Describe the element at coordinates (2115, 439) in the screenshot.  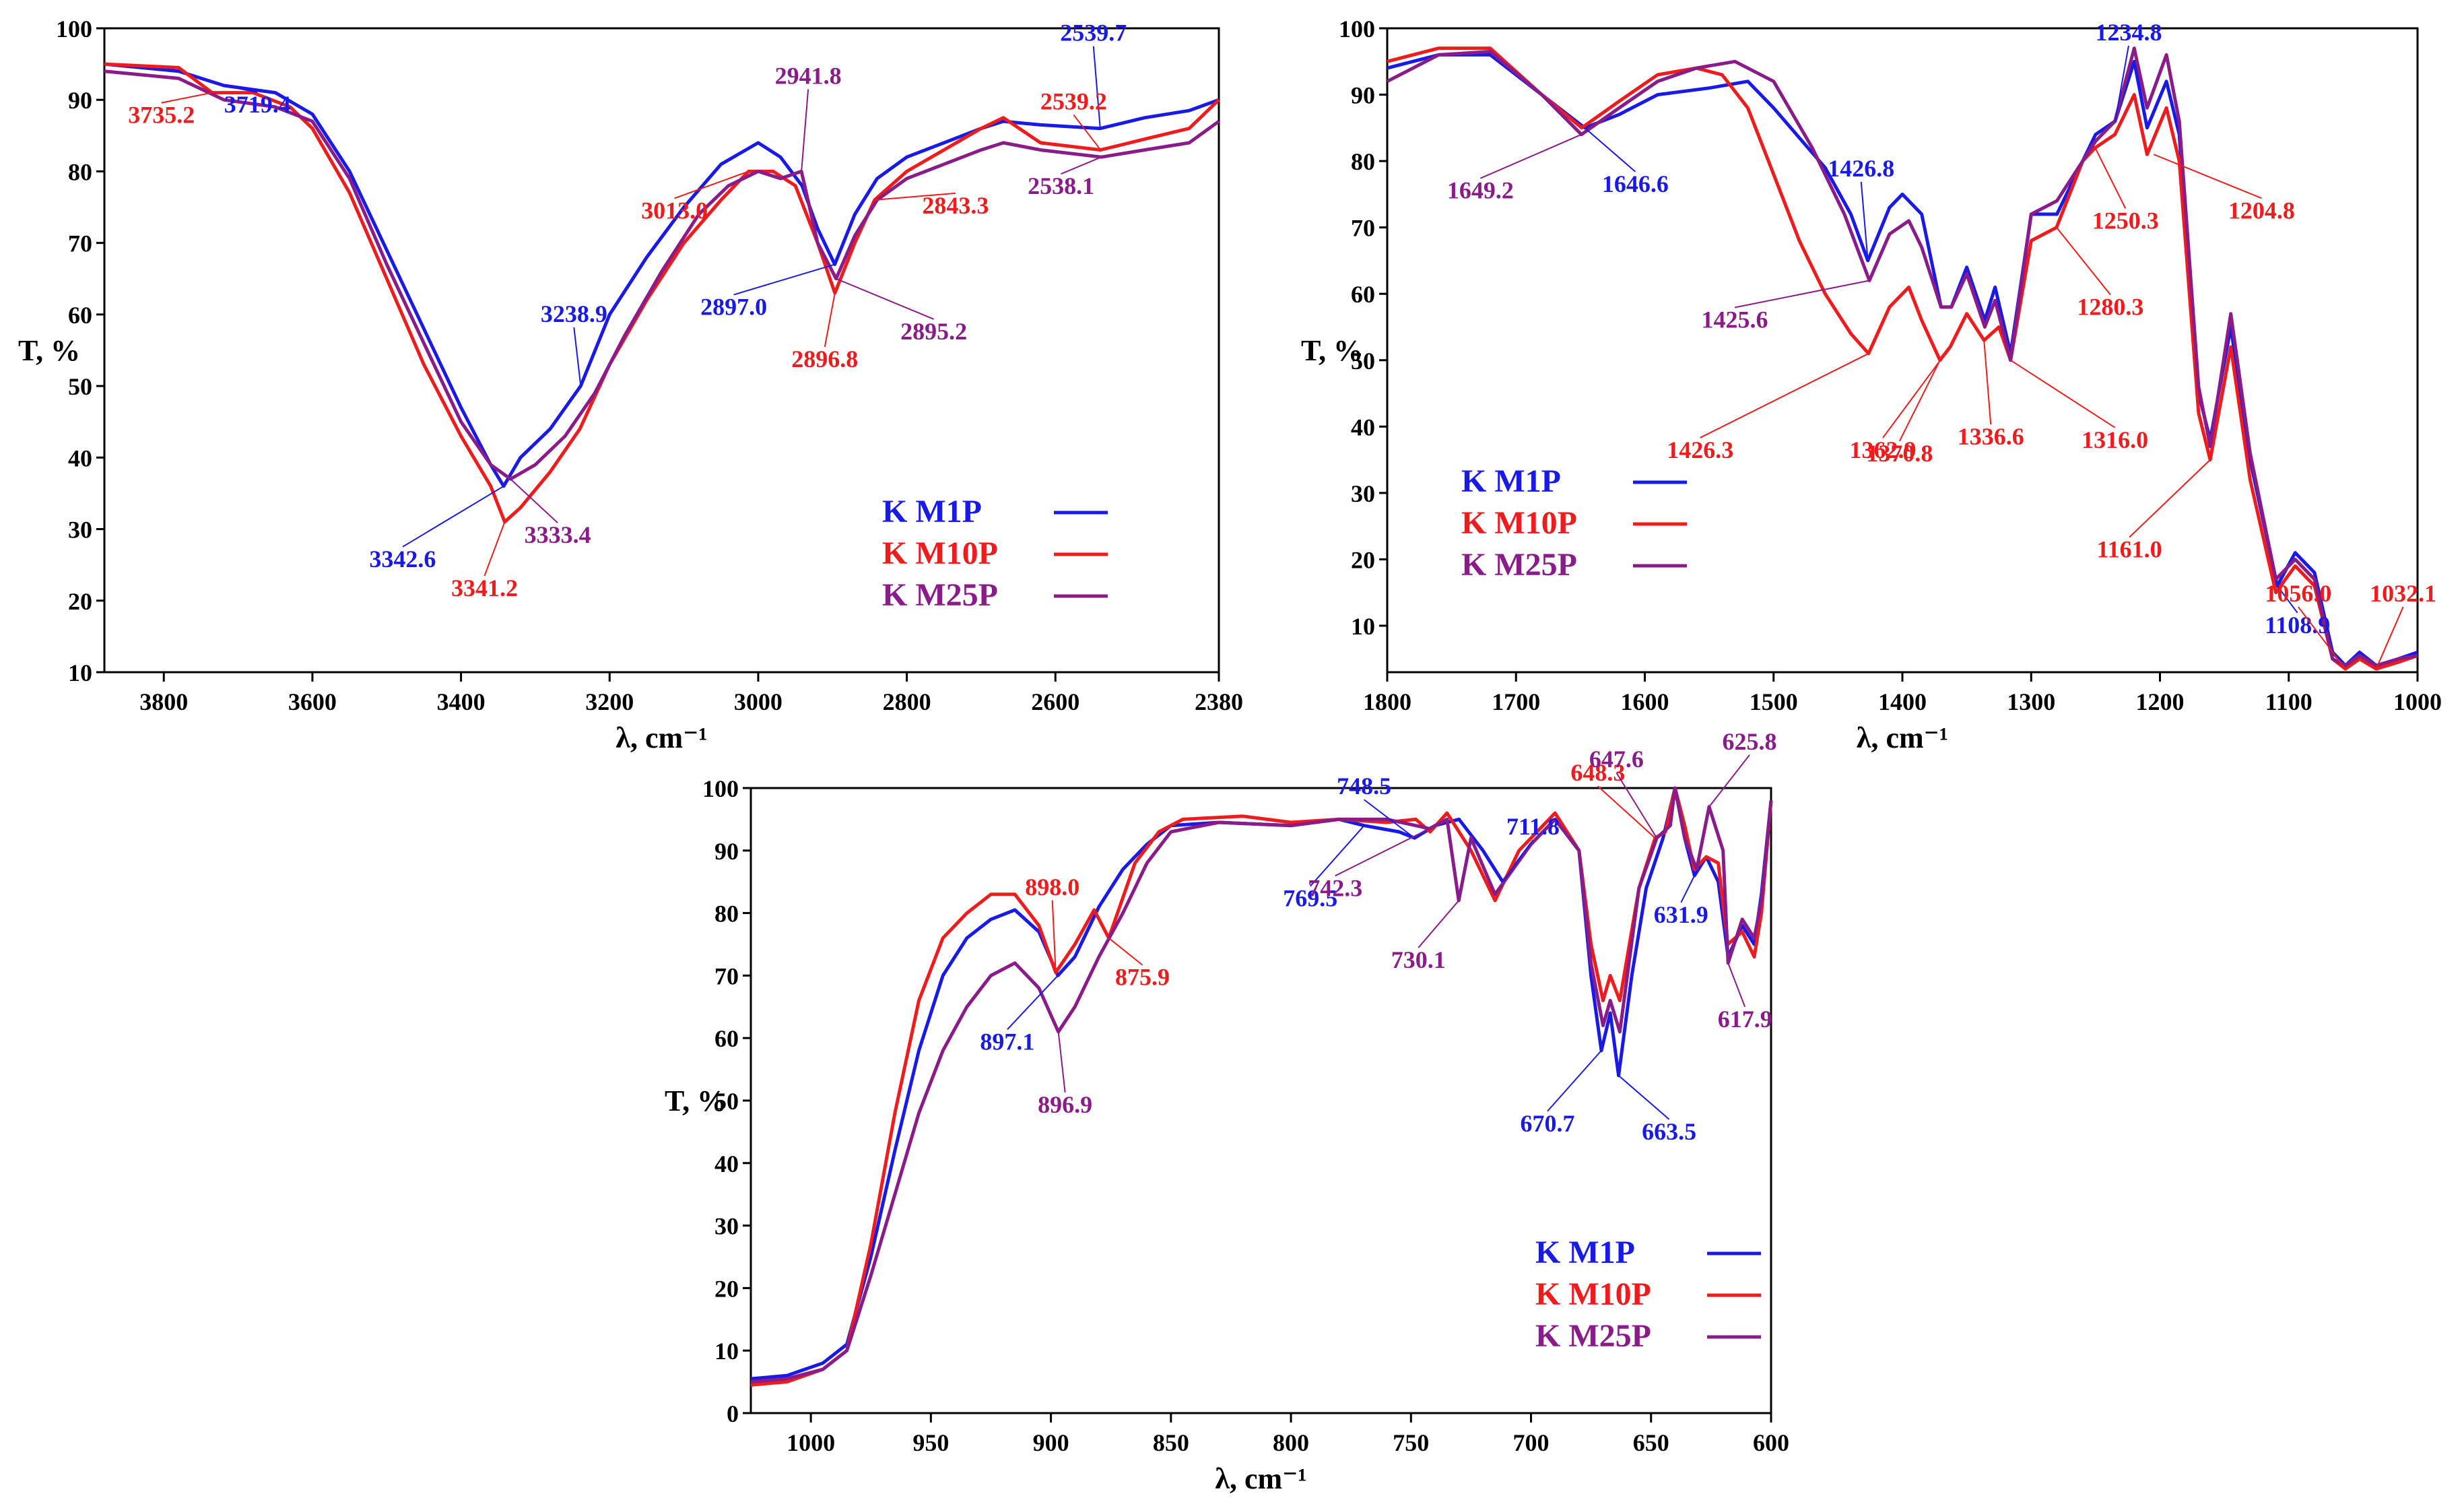
I see `peak-annotation-label: 1316.0` at that location.